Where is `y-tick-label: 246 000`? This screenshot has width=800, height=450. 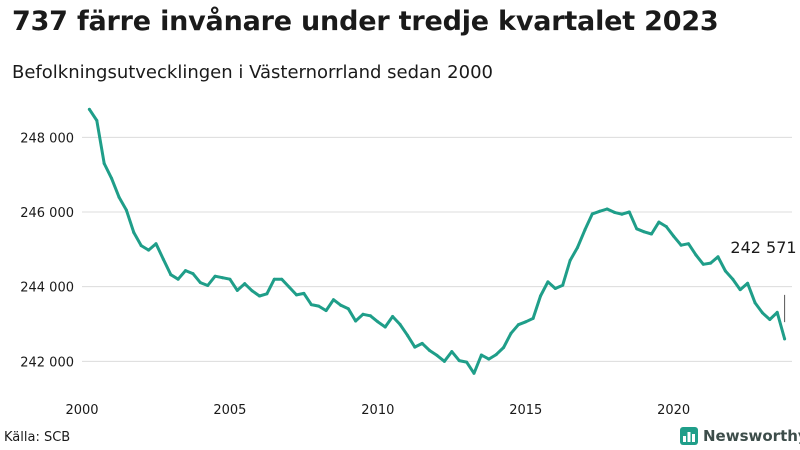
y-tick-label: 246 000 is located at coordinates (47, 213).